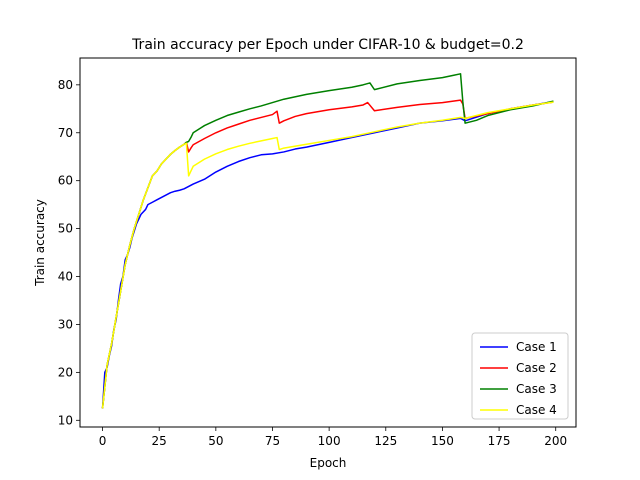 The height and width of the screenshot is (480, 640). Describe the element at coordinates (536, 410) in the screenshot. I see `legend-label-case-4: Case 4` at that location.